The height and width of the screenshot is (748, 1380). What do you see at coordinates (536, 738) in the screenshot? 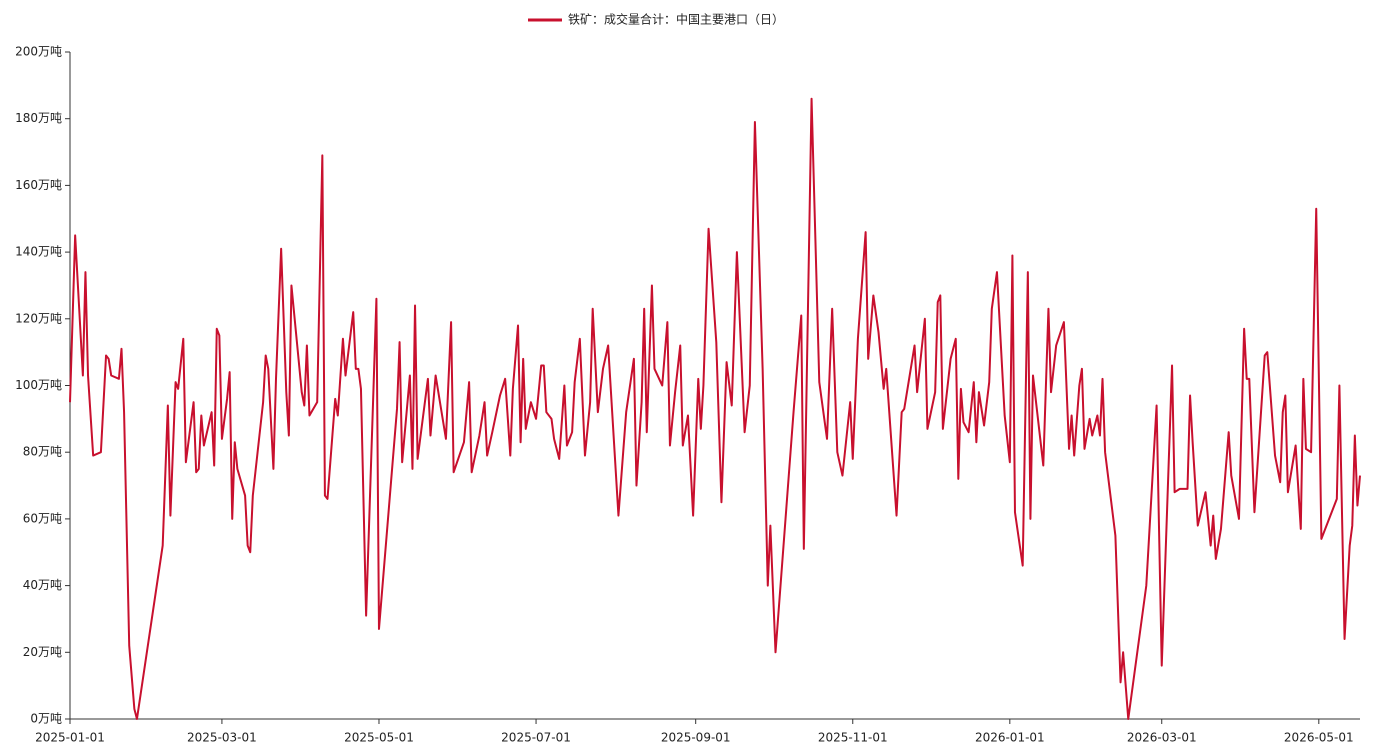
I see `x-tick-label: 2025-07-01` at bounding box center [536, 738].